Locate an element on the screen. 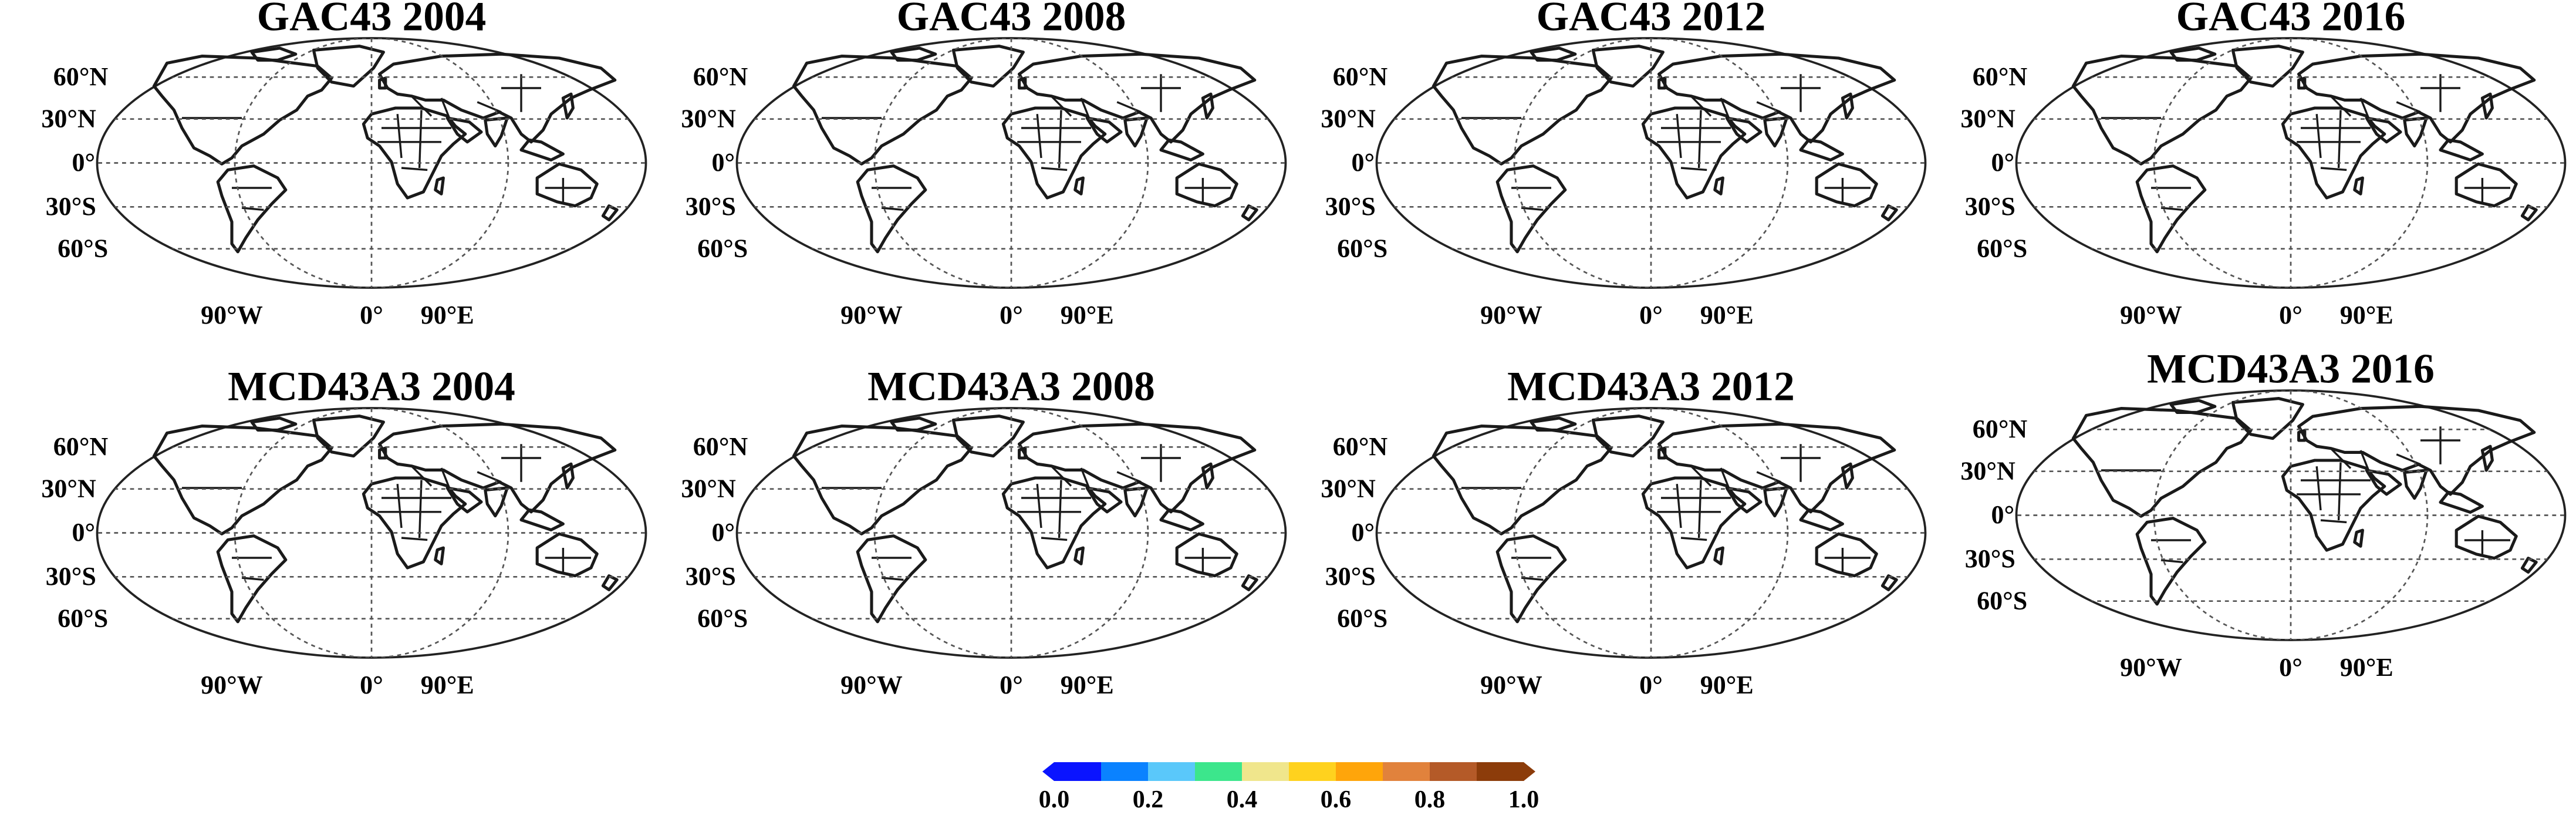  map-panel-mcd43a3-2016: MCD43A3 2016 60°N 30°N 0° 30°S 60°S 90°W 0° 90°E is located at coordinates (2263, 513).